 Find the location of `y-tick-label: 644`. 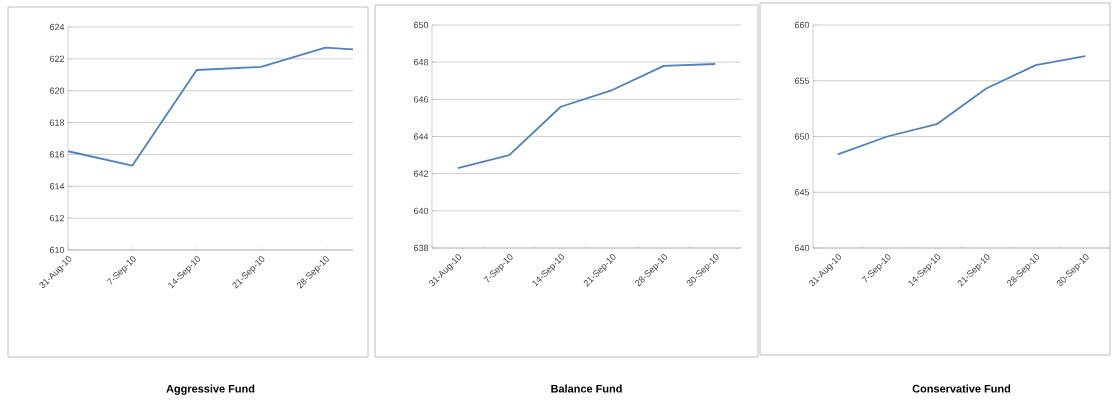

y-tick-label: 644 is located at coordinates (421, 136).